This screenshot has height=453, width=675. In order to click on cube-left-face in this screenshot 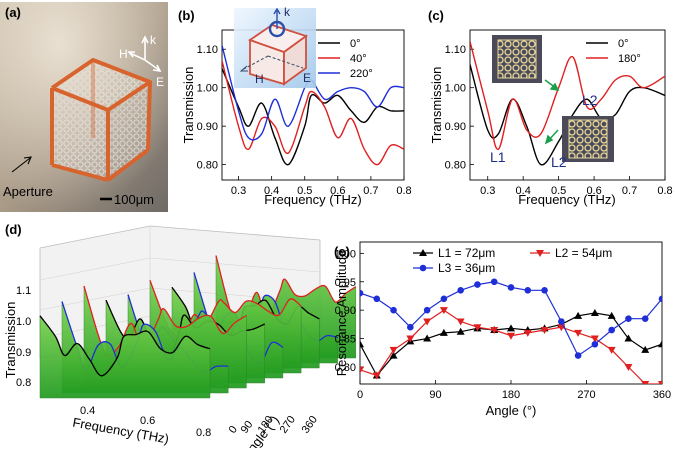, I will do `click(80, 134)`.